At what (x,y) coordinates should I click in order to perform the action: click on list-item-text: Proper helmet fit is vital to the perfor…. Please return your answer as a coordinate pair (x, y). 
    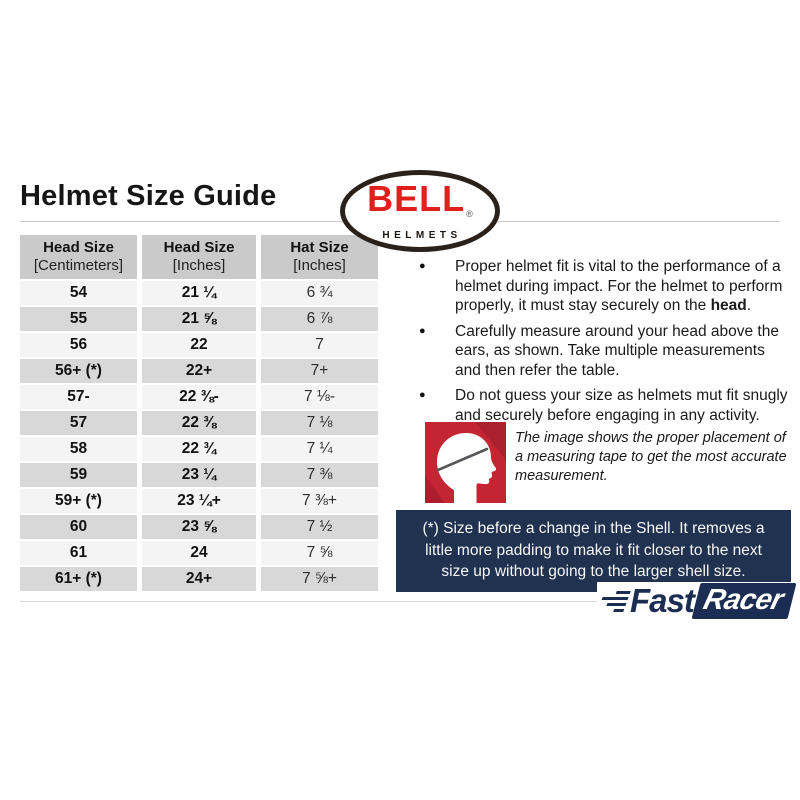
    Looking at the image, I should click on (619, 286).